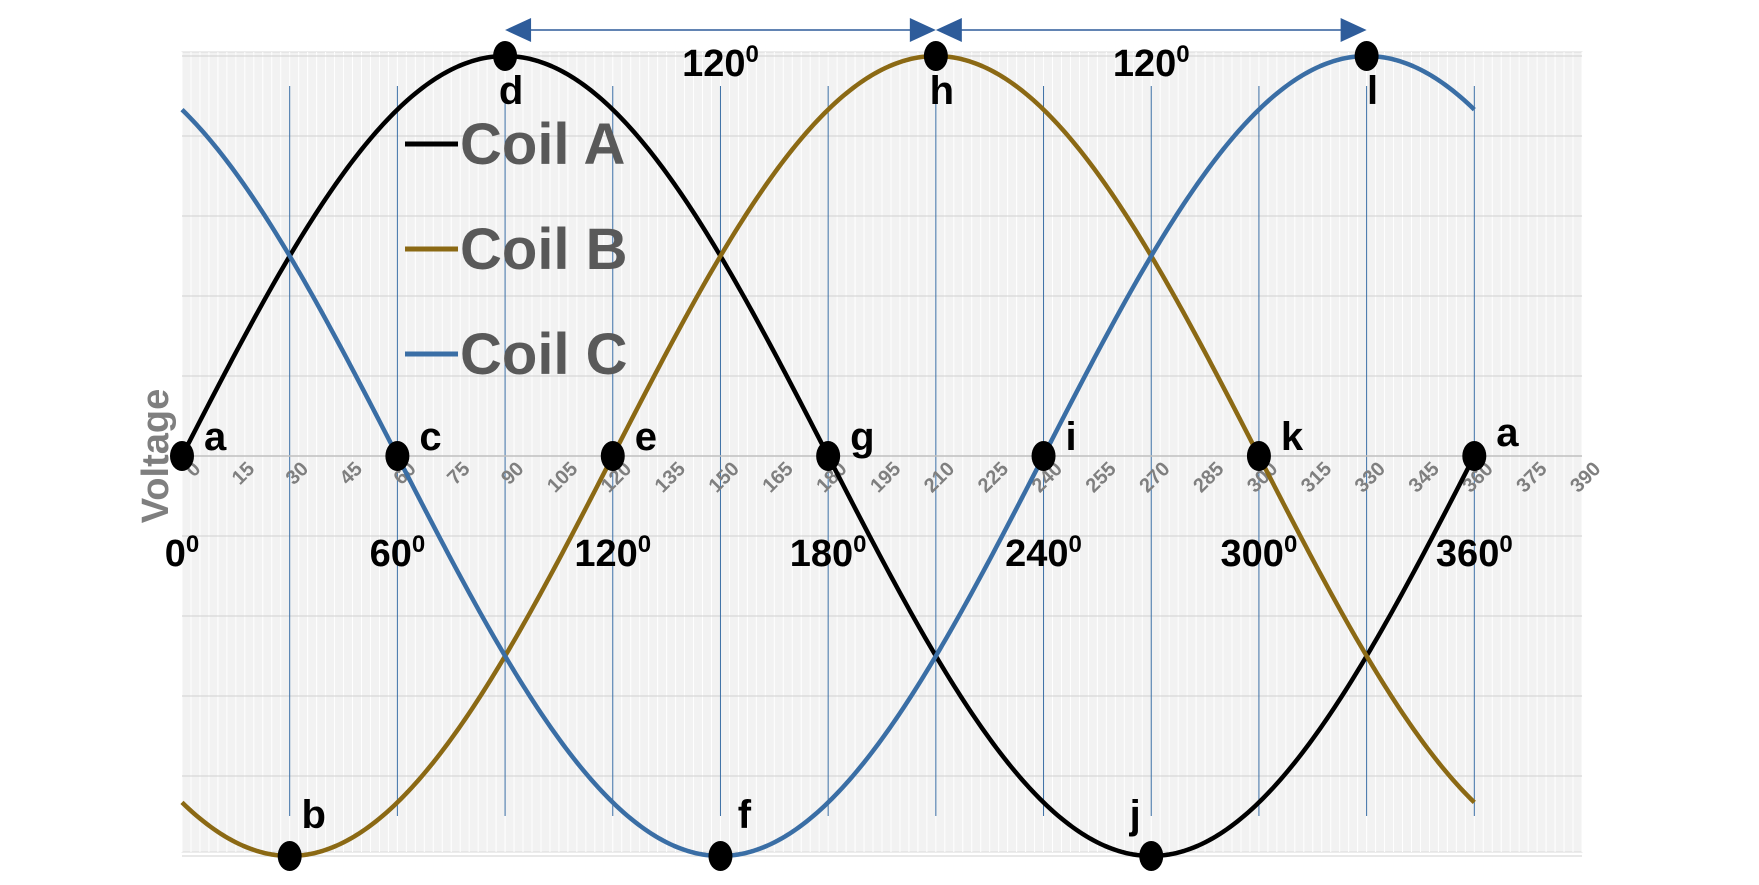 This screenshot has height=885, width=1759. Describe the element at coordinates (605, 554) in the screenshot. I see `degree-value: 120` at that location.